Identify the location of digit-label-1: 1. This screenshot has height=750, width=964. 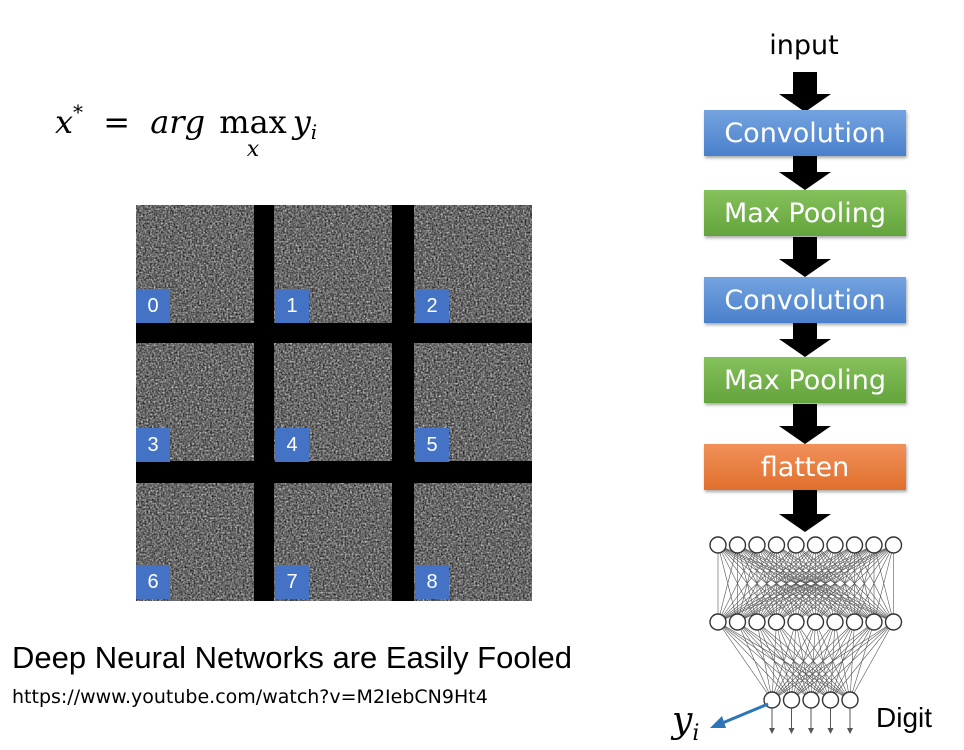
(292, 306).